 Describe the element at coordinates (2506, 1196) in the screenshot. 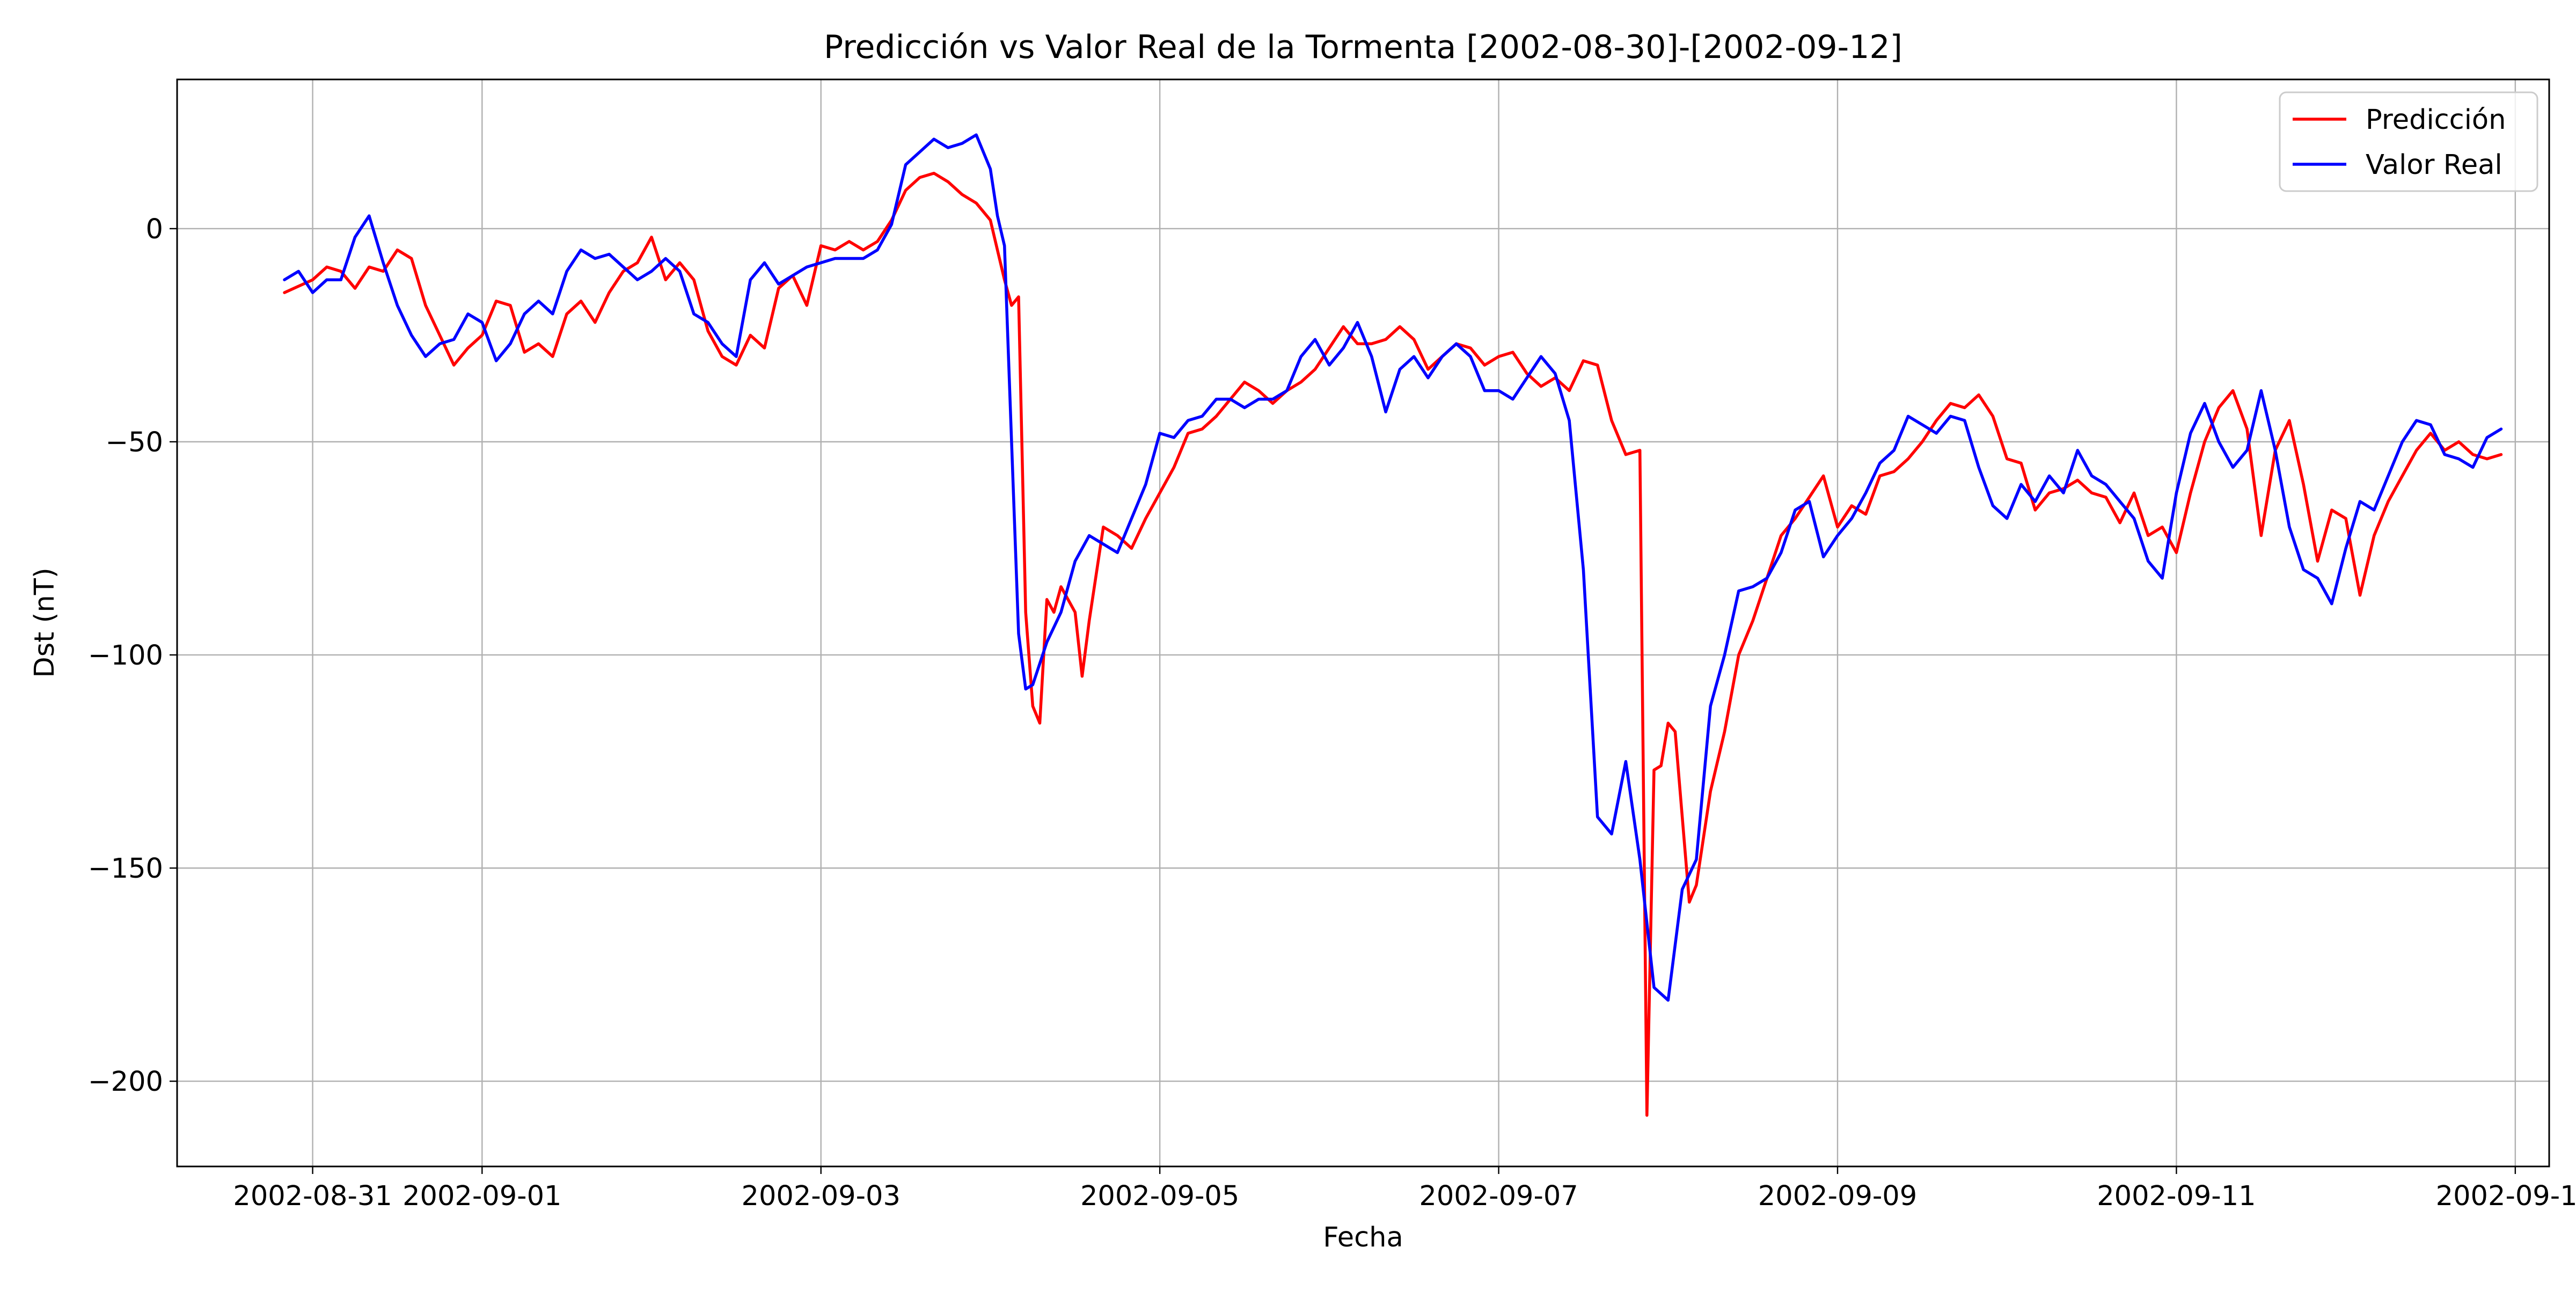

I see `x-tick-label: 2002-09-13` at that location.